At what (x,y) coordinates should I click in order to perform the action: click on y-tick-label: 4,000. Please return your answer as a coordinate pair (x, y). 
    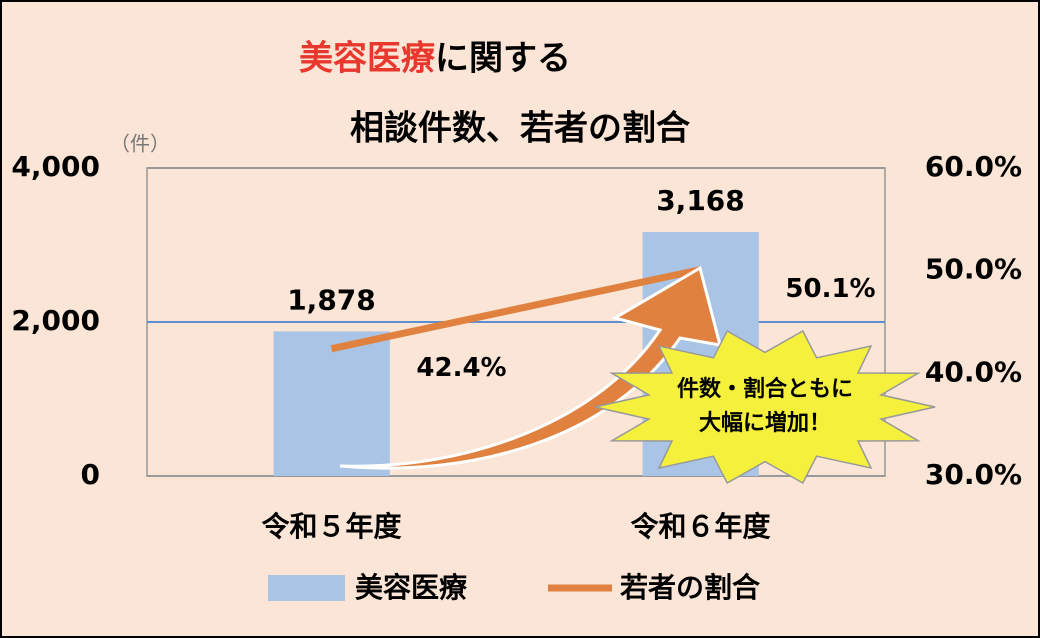
    Looking at the image, I should click on (55, 166).